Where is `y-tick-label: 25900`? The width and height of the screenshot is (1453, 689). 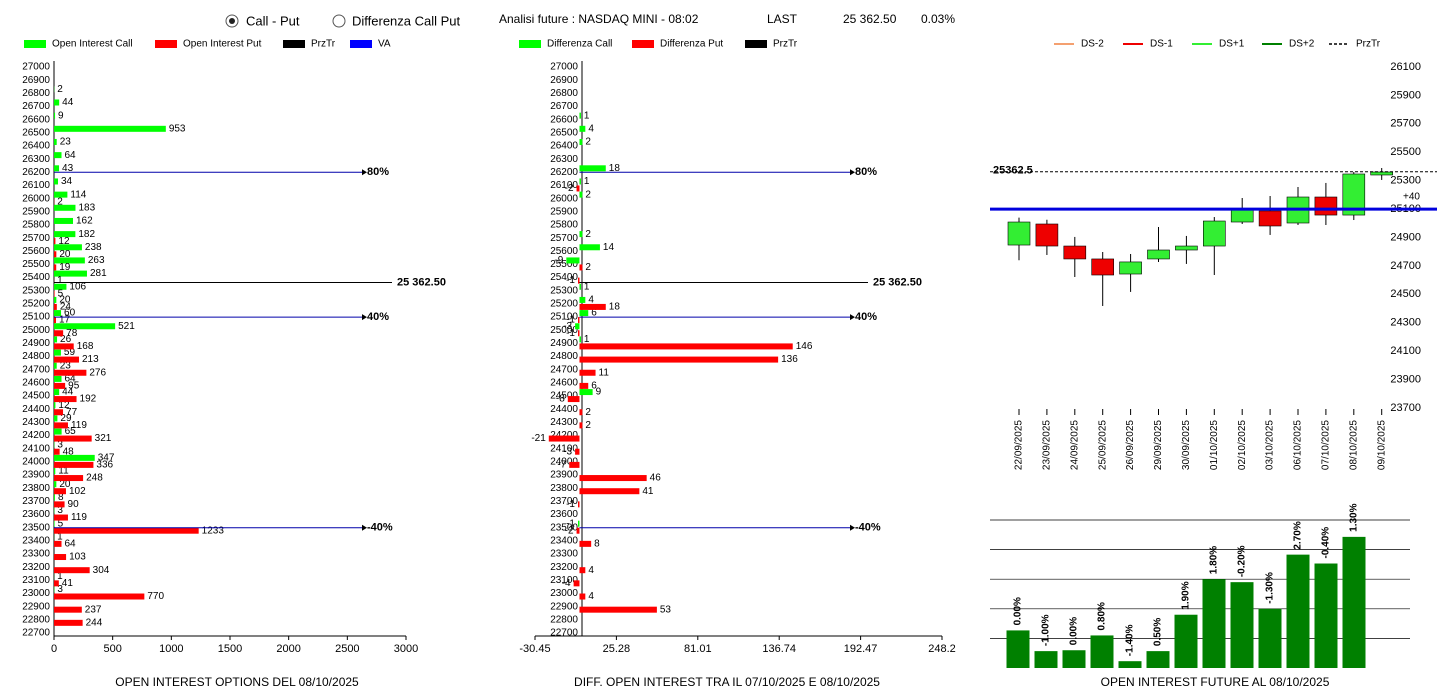 y-tick-label: 25900 is located at coordinates (1405, 95).